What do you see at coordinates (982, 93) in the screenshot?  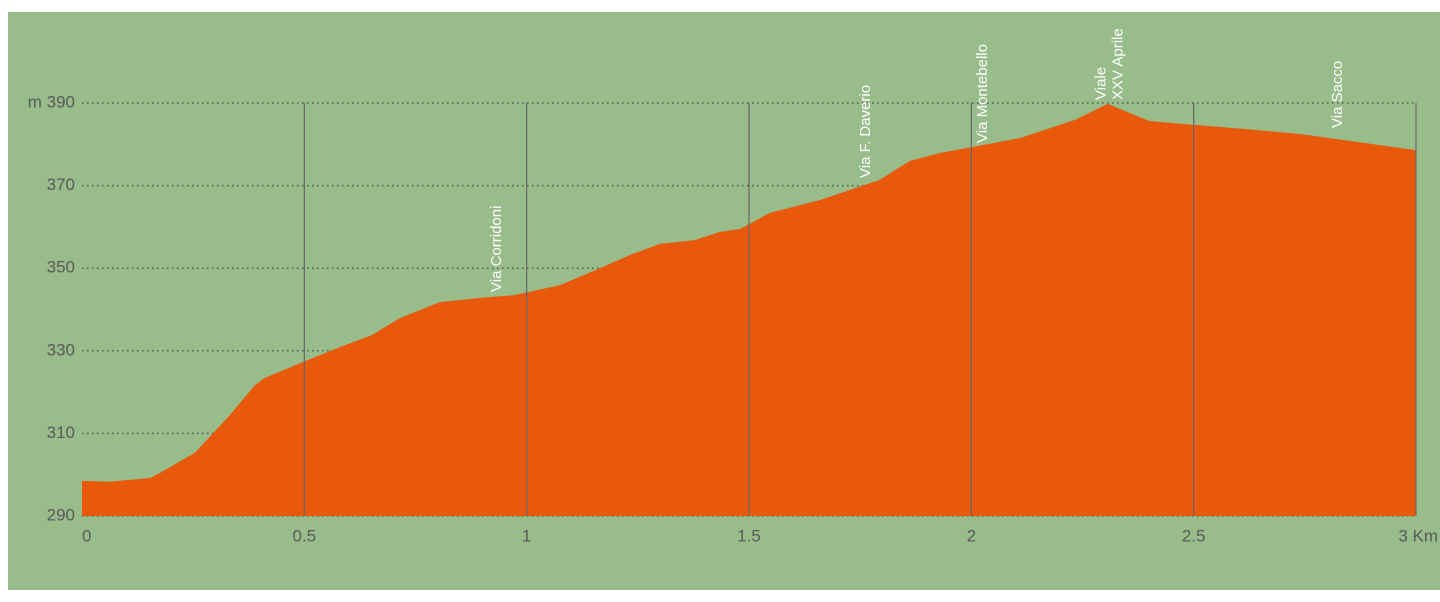 I see `street-label: Via Montebello` at bounding box center [982, 93].